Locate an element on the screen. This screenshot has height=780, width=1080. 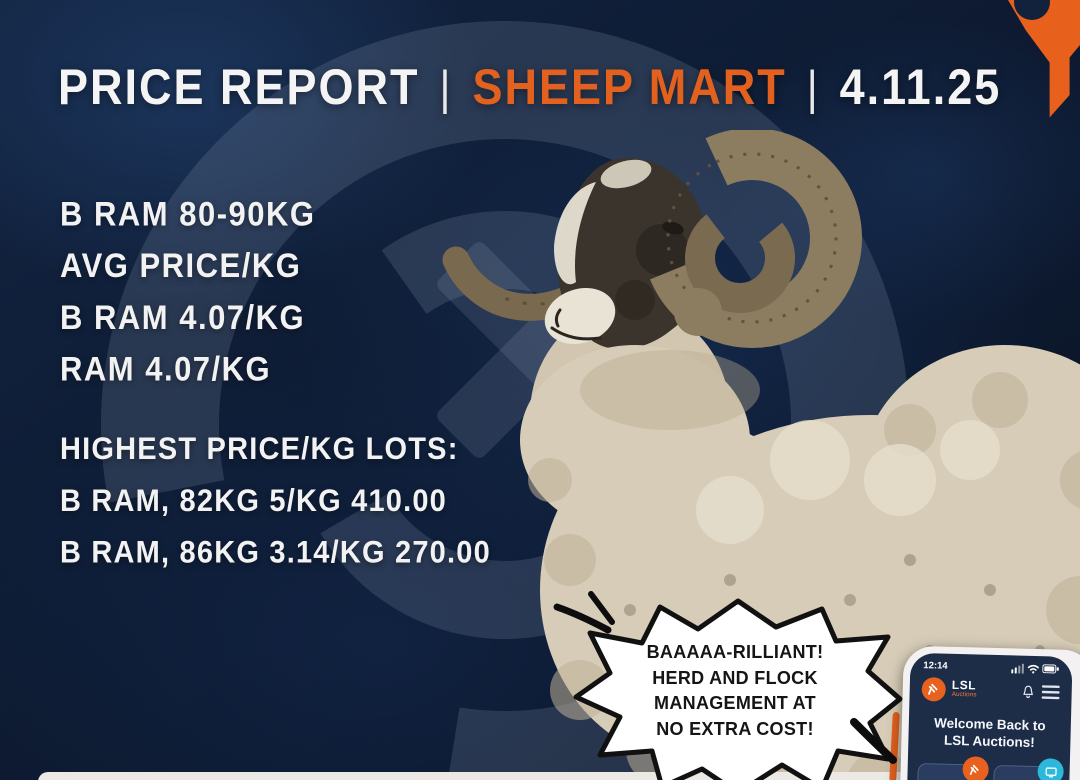
bubble-line: BAAAAA-RILLIANT! is located at coordinates (735, 652).